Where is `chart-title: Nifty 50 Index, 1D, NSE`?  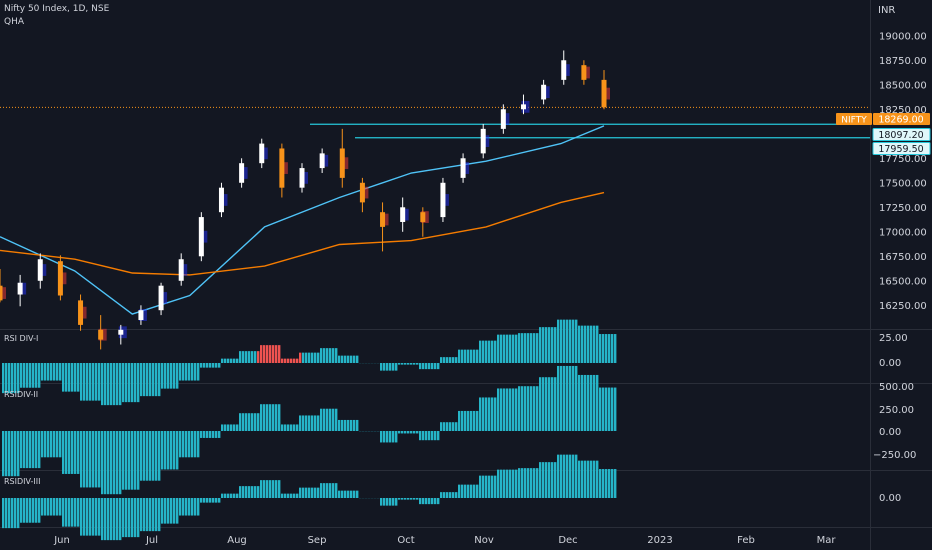 chart-title: Nifty 50 Index, 1D, NSE is located at coordinates (57, 9).